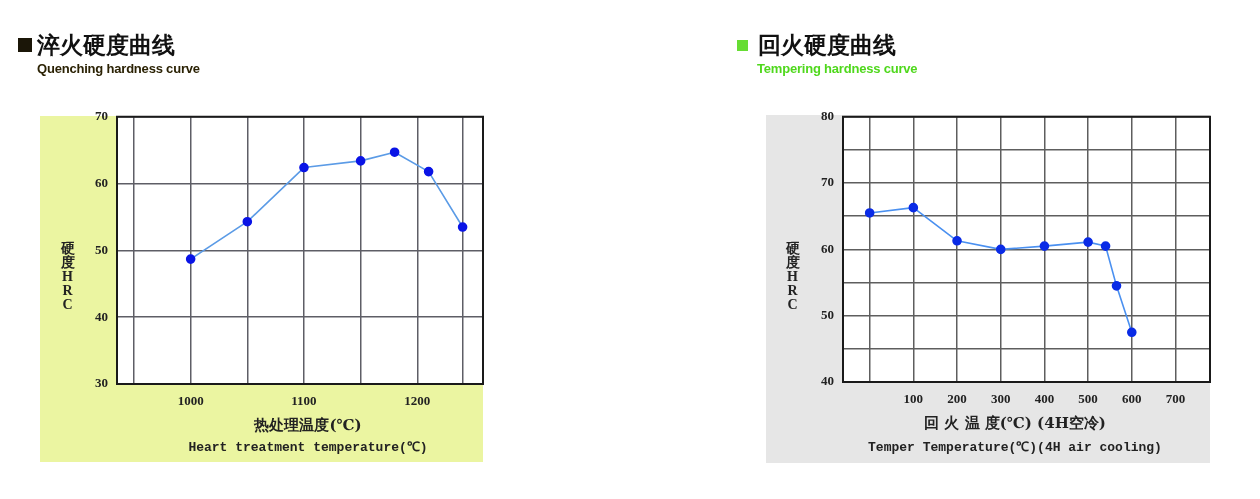 This screenshot has width=1260, height=499. Describe the element at coordinates (1044, 399) in the screenshot. I see `x-tick-label: 400` at that location.